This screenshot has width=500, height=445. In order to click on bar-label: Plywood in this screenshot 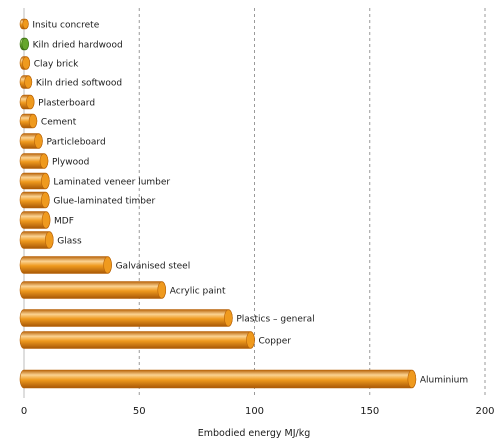, I will do `click(70, 163)`.